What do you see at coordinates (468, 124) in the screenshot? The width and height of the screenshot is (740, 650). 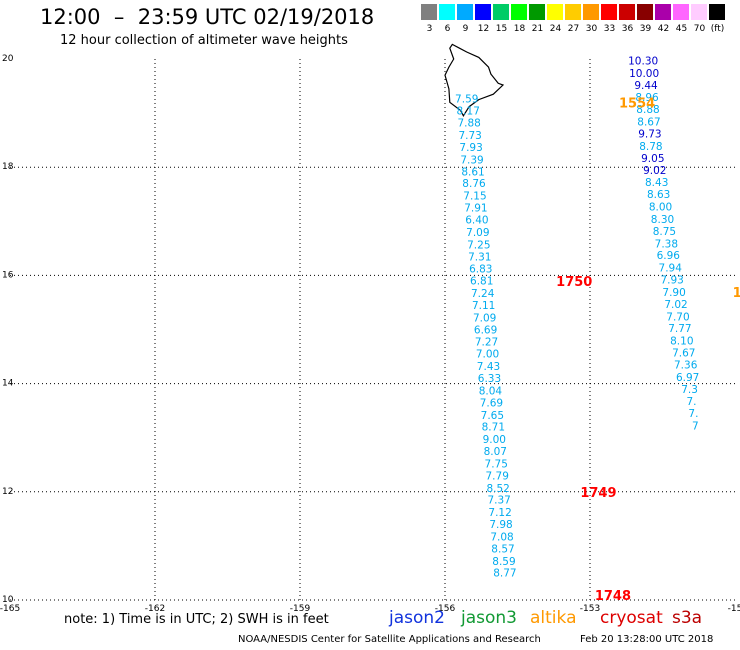 I see `swh-value-label: 7.88` at bounding box center [468, 124].